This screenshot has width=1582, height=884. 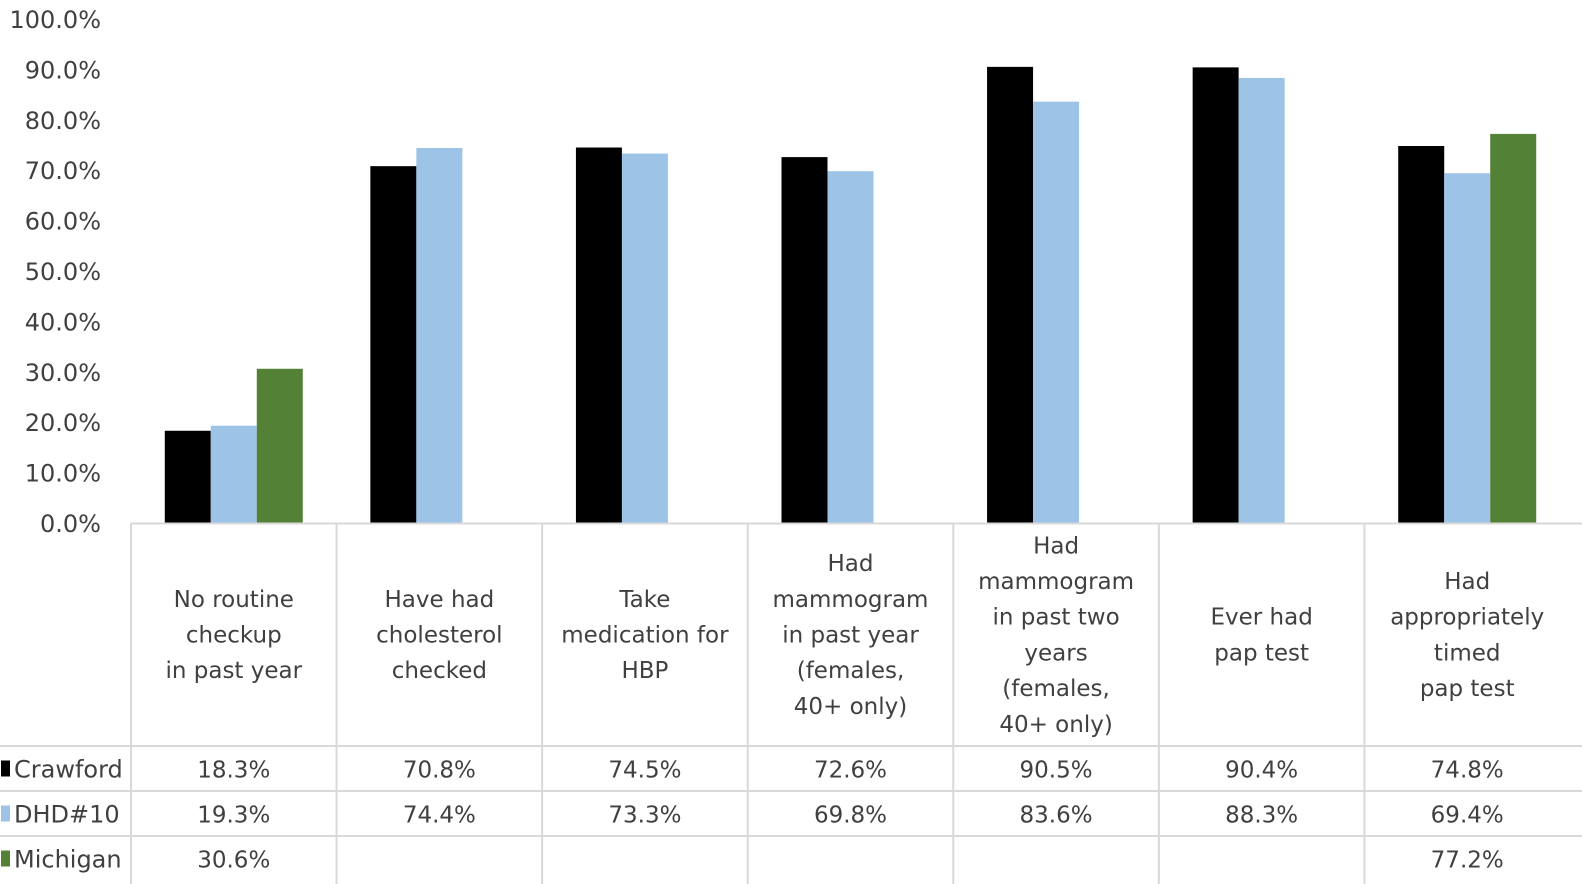 What do you see at coordinates (644, 816) in the screenshot?
I see `data-table-value: 73.3%` at bounding box center [644, 816].